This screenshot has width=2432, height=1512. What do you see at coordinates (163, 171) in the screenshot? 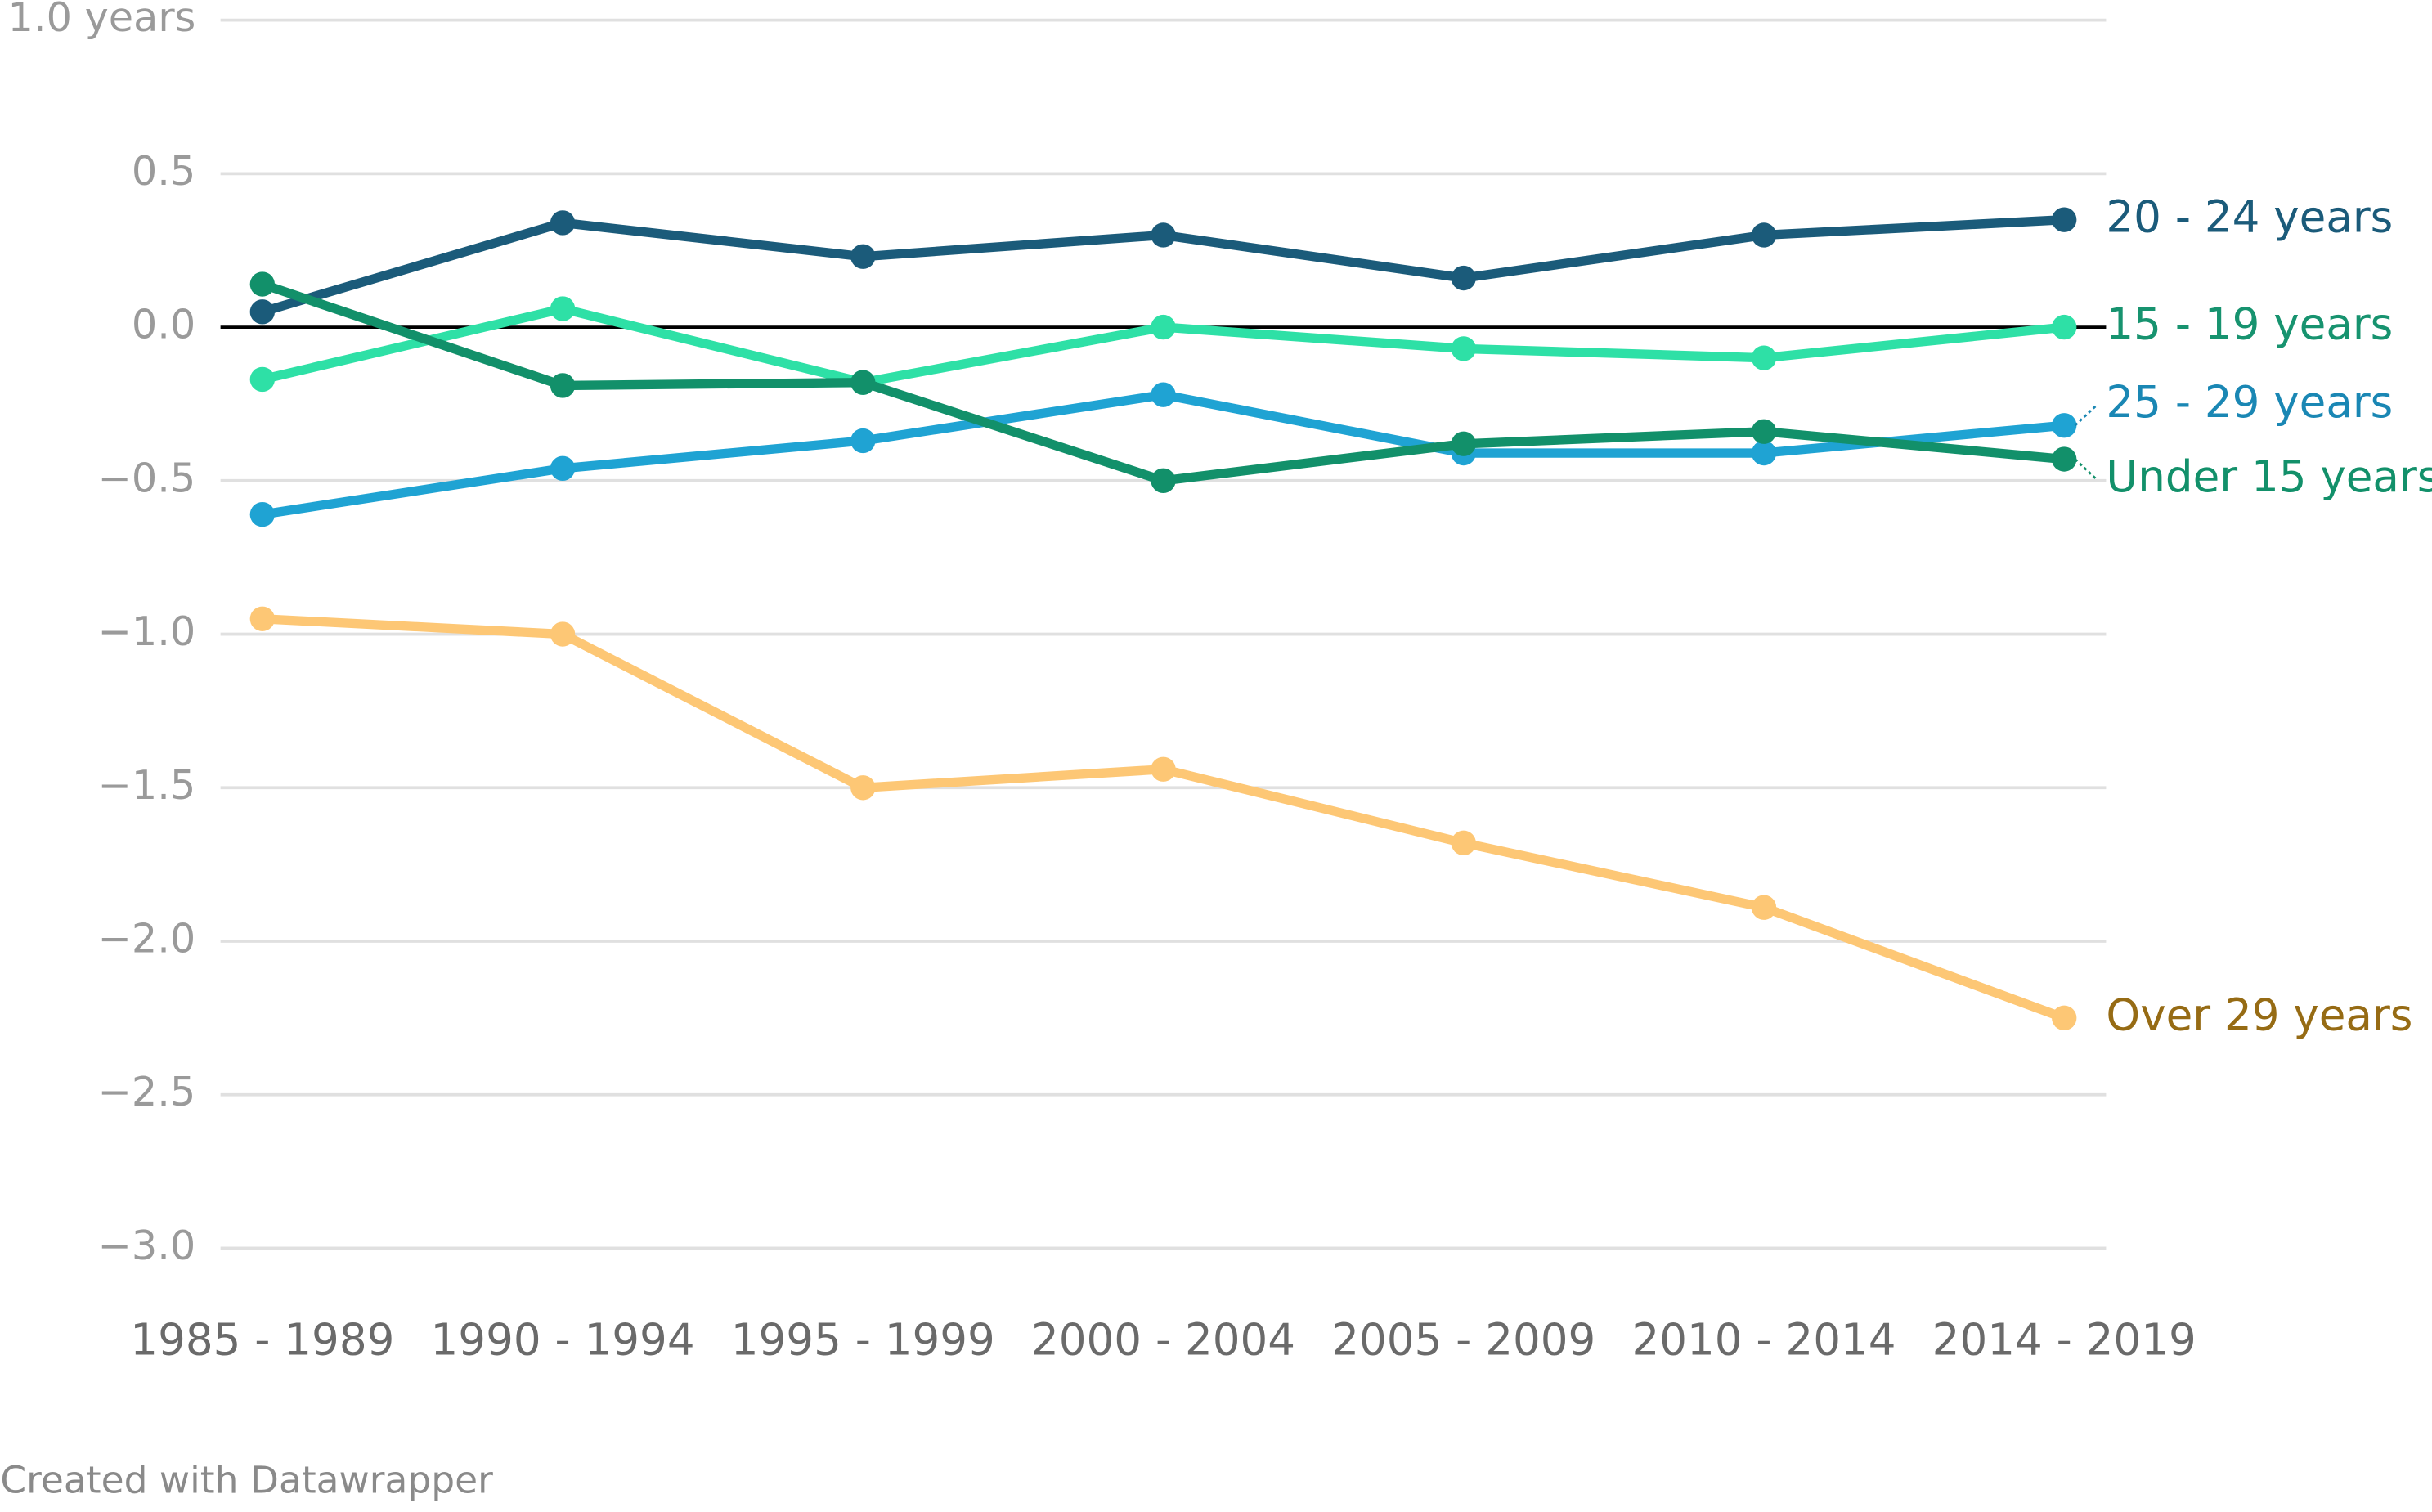
I see `y-tick-label: 0.5` at bounding box center [163, 171].